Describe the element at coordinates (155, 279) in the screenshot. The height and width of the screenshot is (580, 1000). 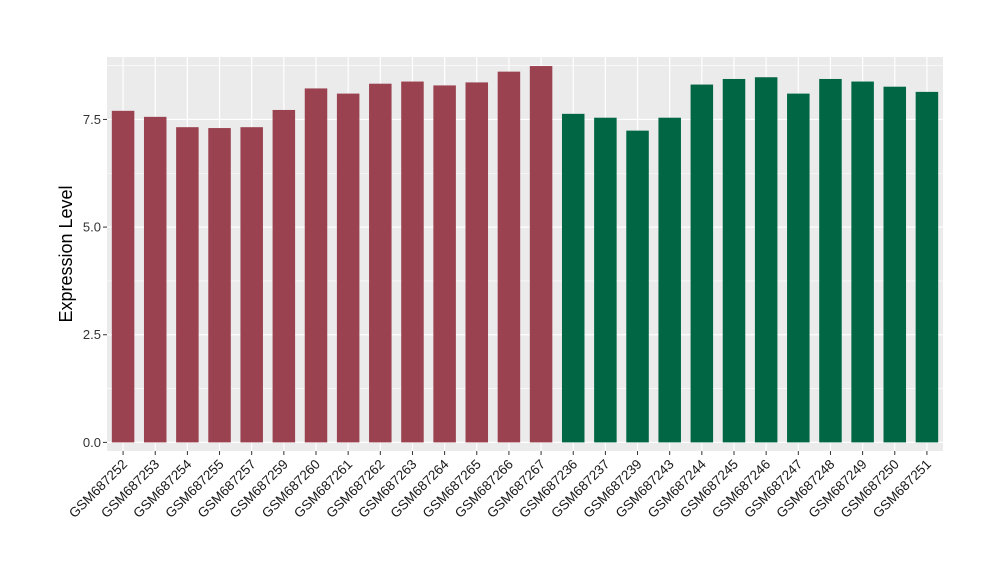
I see `bar-GSM687253` at that location.